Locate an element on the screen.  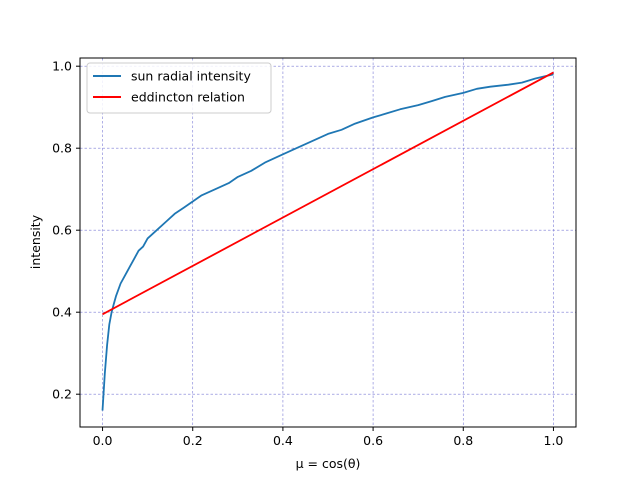
x-tick-label: 0.6 is located at coordinates (373, 440).